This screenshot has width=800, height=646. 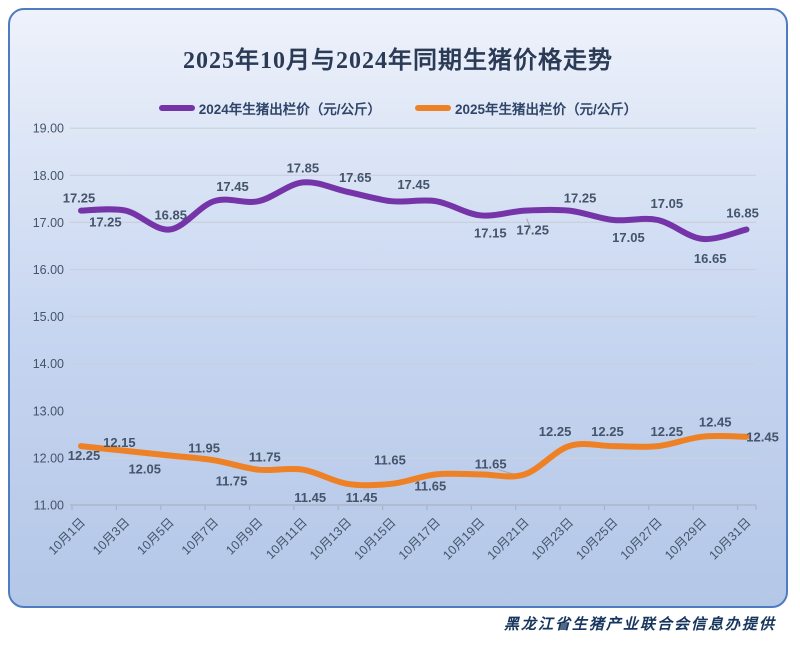 What do you see at coordinates (48, 458) in the screenshot?
I see `y-axis-label: 12.00` at bounding box center [48, 458].